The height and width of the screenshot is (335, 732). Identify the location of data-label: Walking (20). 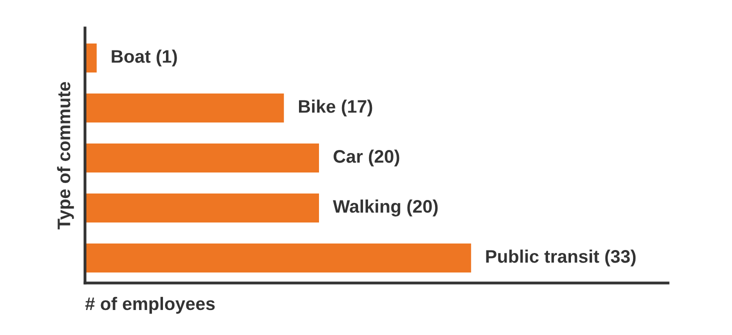
(385, 208).